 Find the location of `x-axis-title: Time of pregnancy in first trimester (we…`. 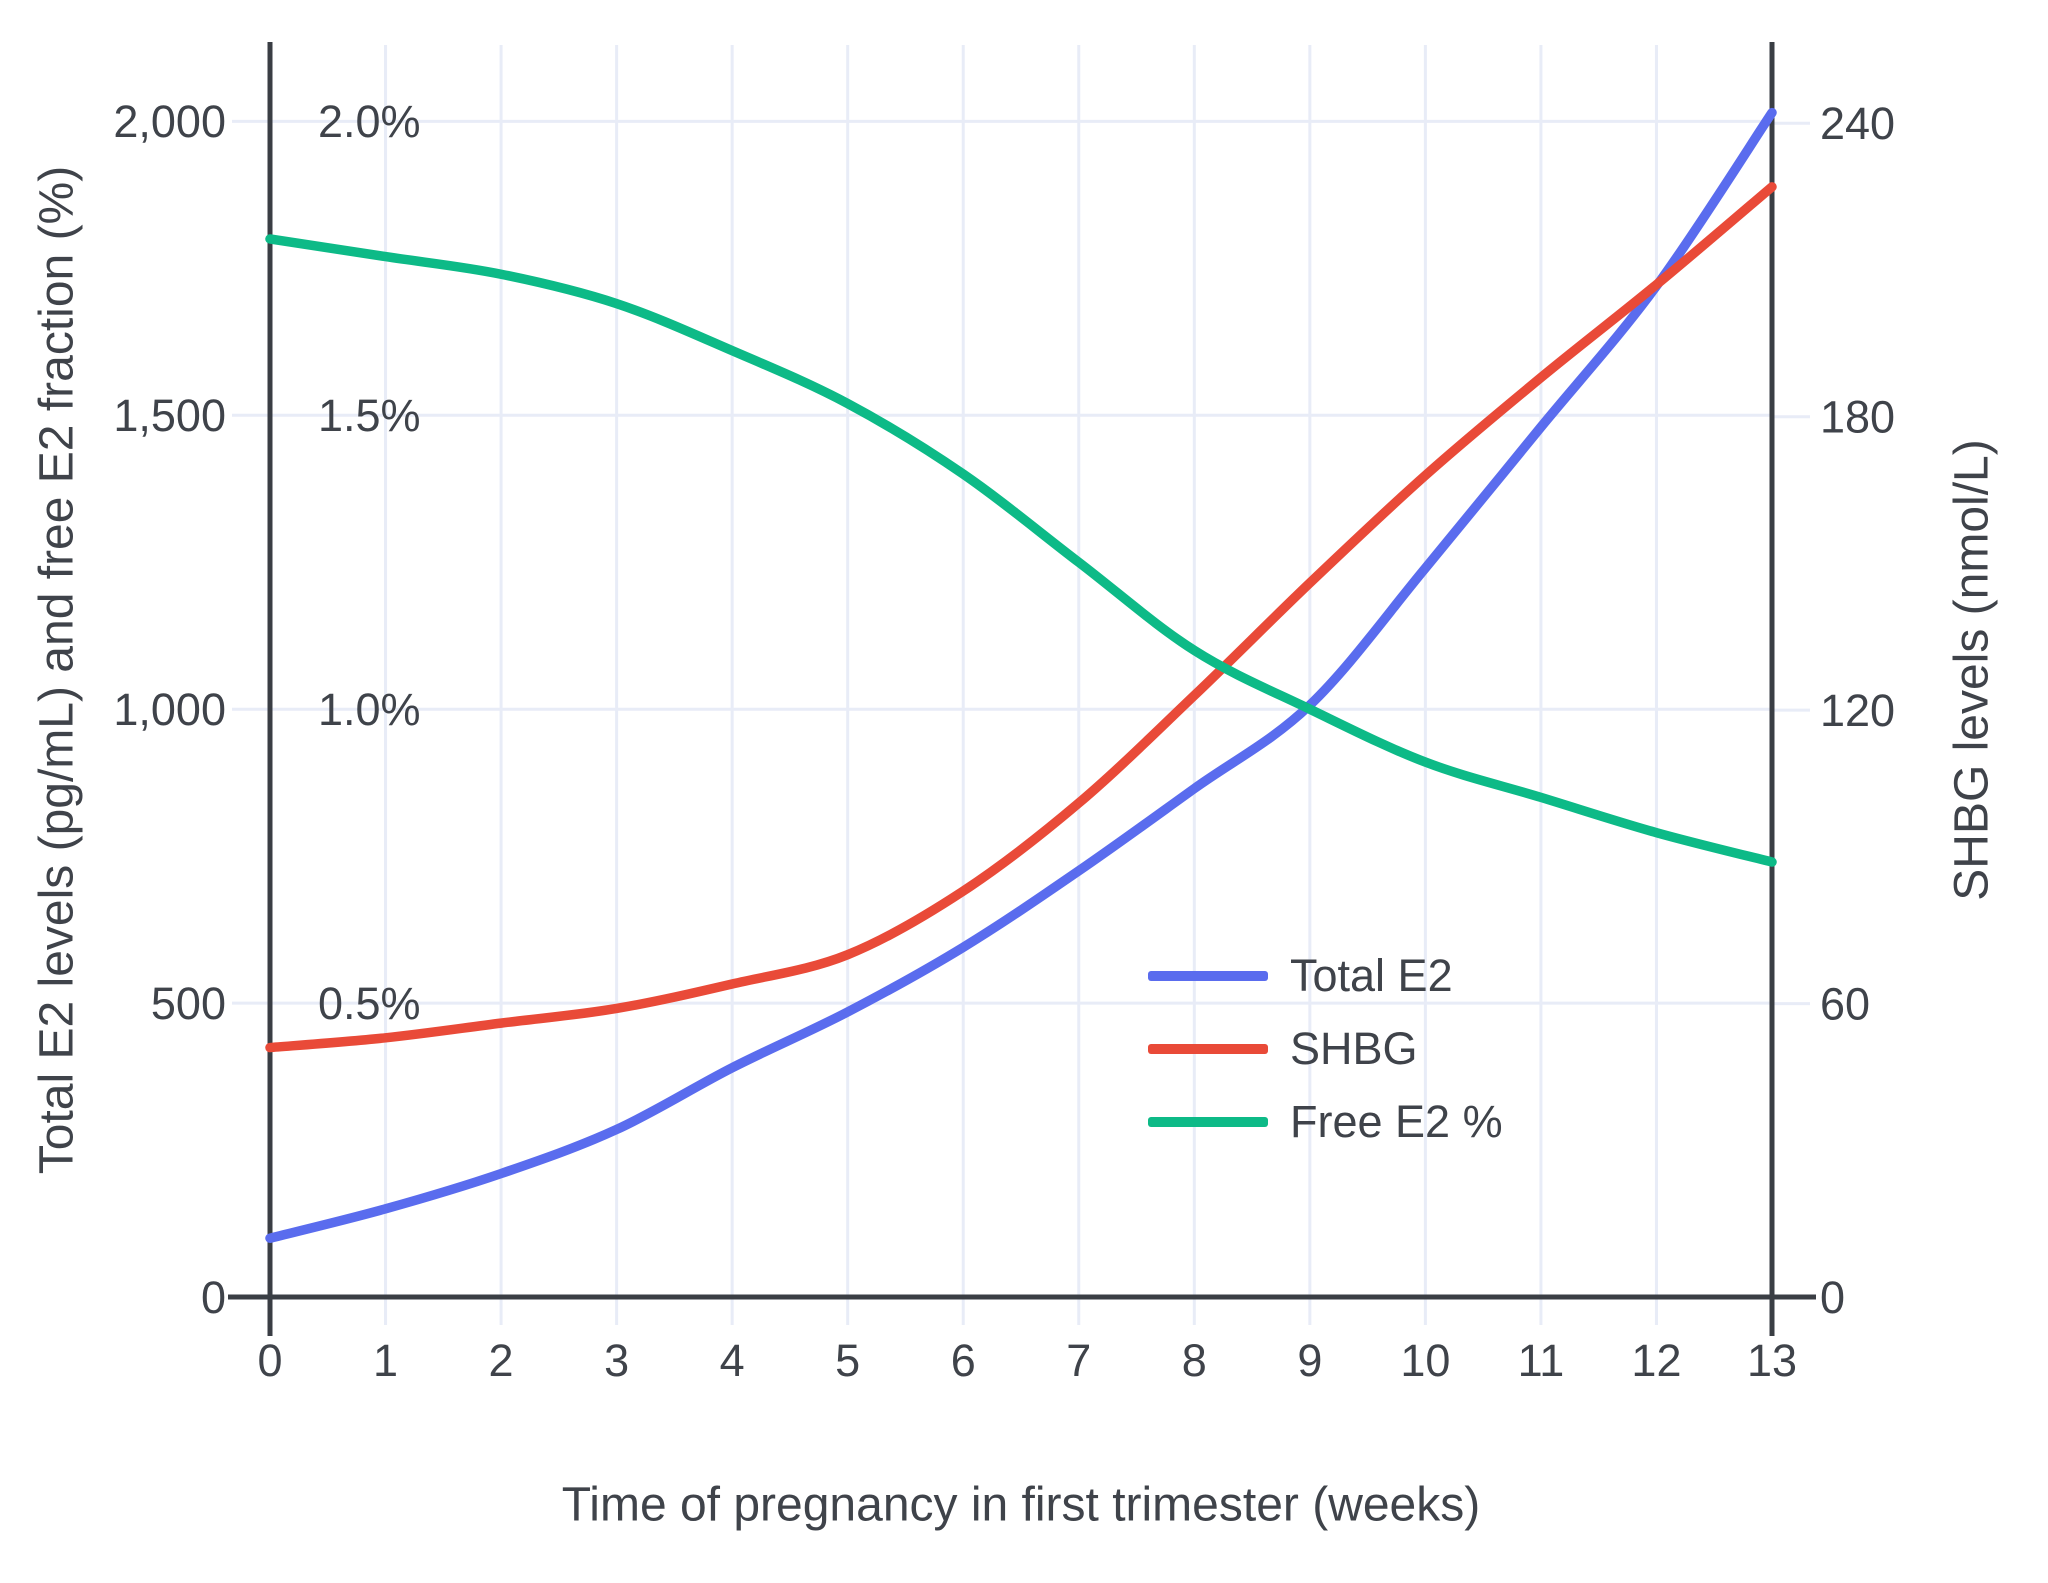

x-axis-title: Time of pregnancy in first trimester (we… is located at coordinates (1021, 1505).